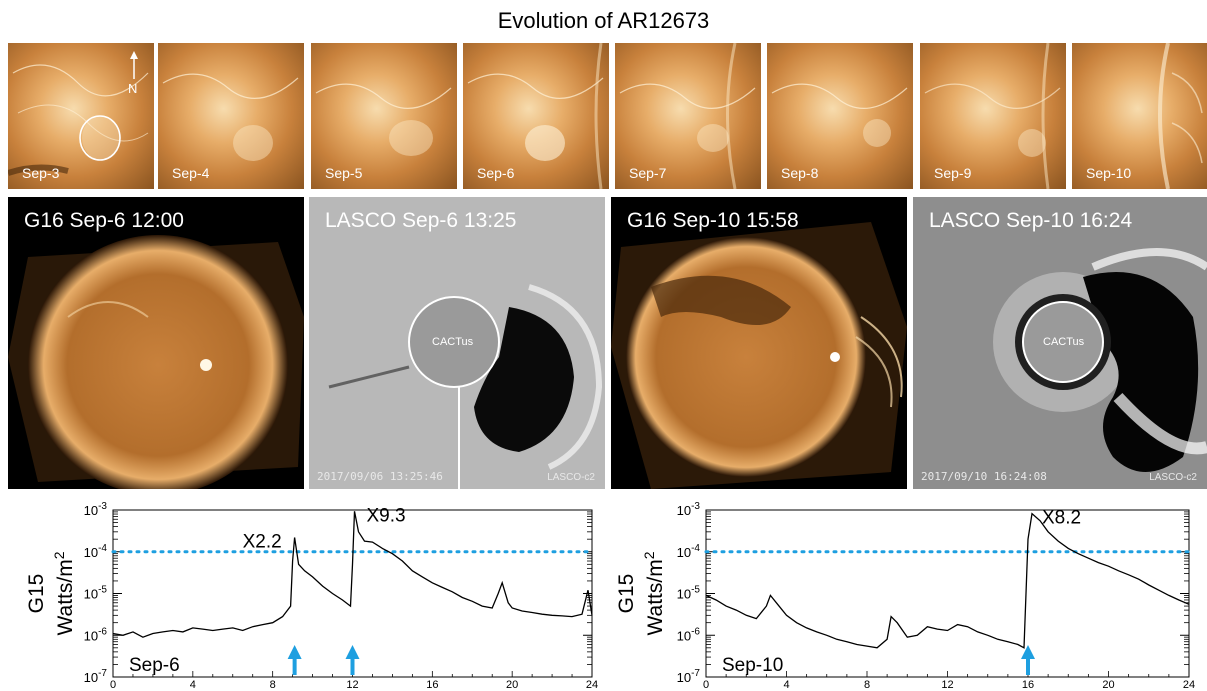  I want to click on flare-class-label: X8.2, so click(1061, 518).